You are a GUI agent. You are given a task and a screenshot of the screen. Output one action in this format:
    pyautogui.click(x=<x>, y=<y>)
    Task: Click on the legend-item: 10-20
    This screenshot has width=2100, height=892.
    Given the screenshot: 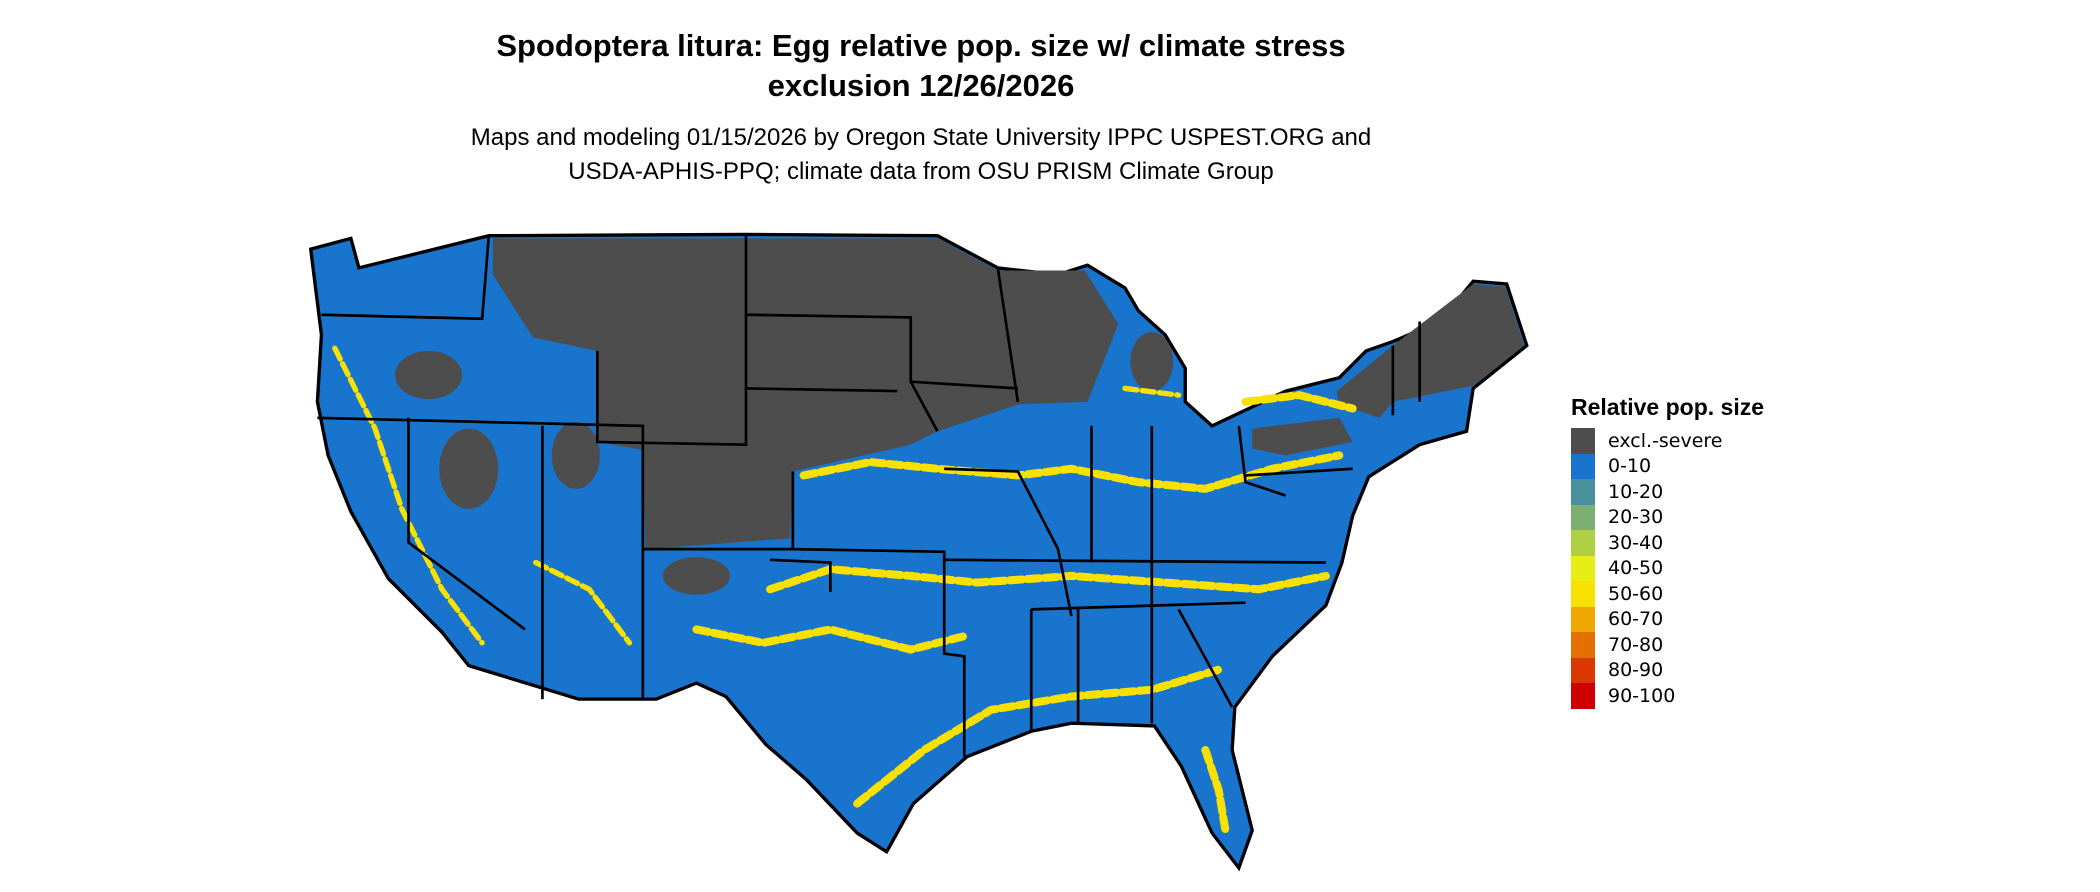 What is the action you would take?
    pyautogui.click(x=1667, y=492)
    